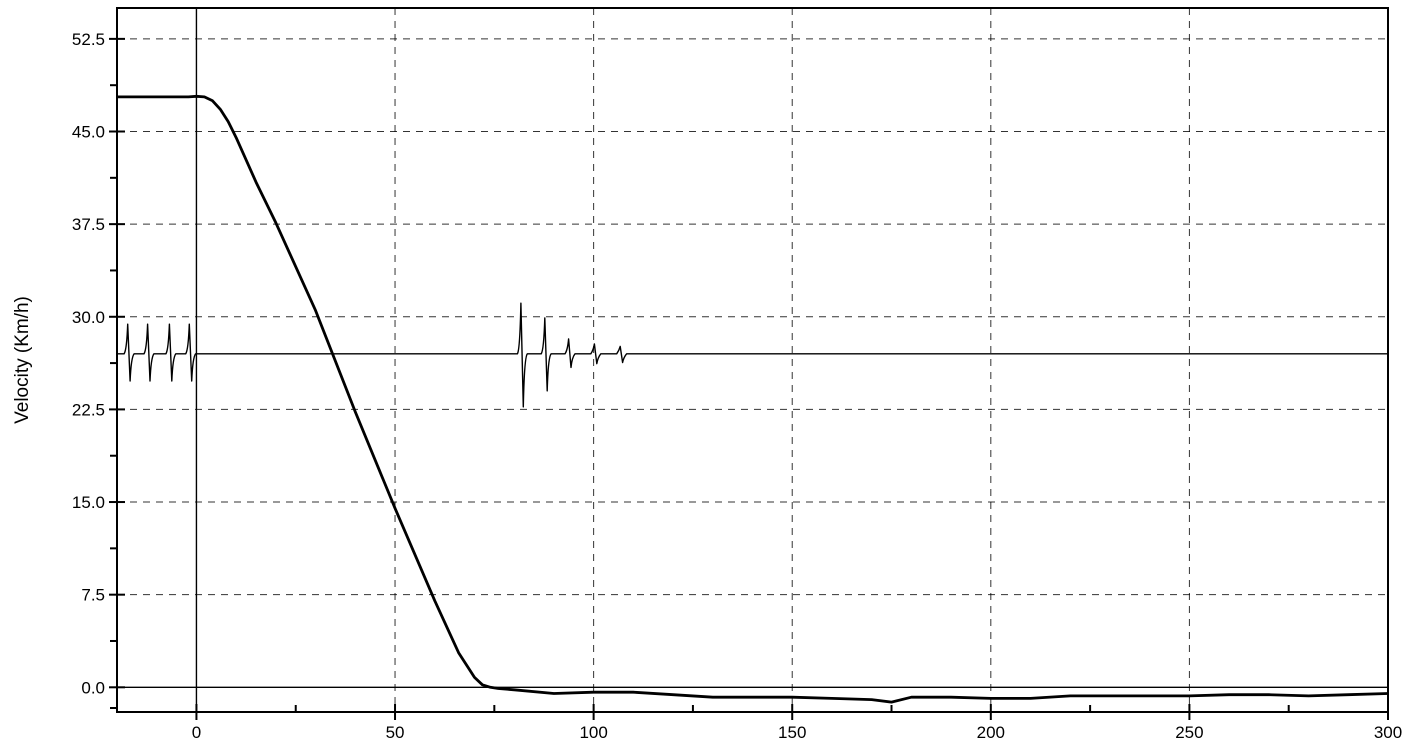 The width and height of the screenshot is (1425, 756). I want to click on x-tick-label: 150, so click(792, 732).